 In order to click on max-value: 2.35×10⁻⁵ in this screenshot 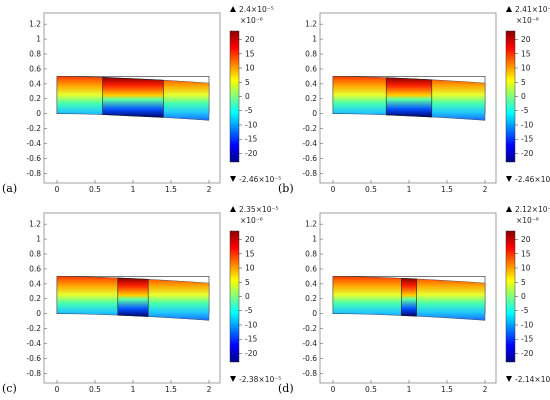, I will do `click(259, 209)`.